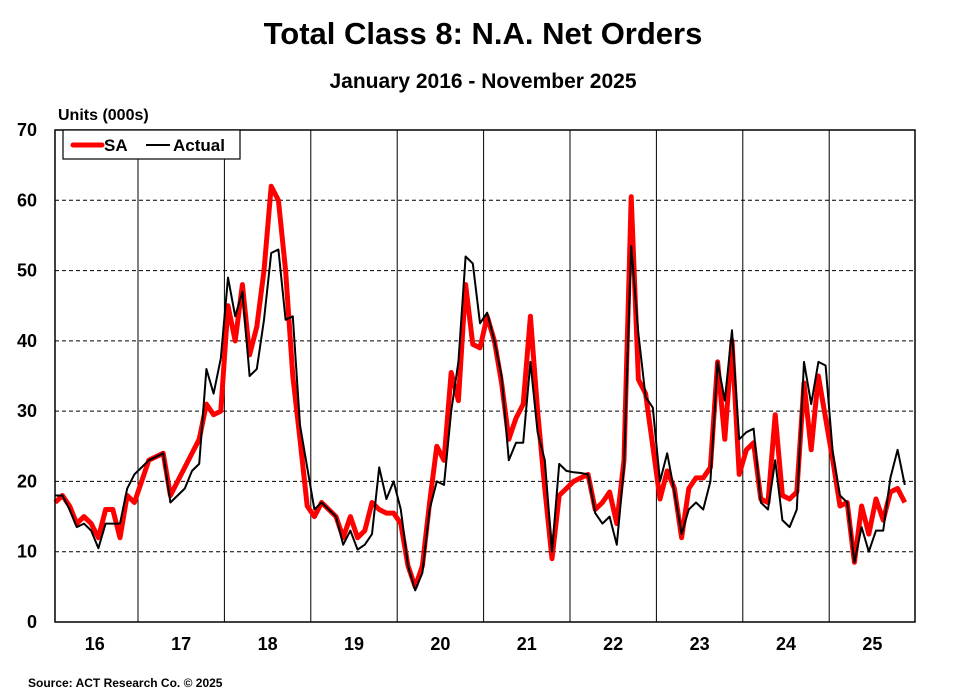  I want to click on legend-label-actual: Actual, so click(199, 145).